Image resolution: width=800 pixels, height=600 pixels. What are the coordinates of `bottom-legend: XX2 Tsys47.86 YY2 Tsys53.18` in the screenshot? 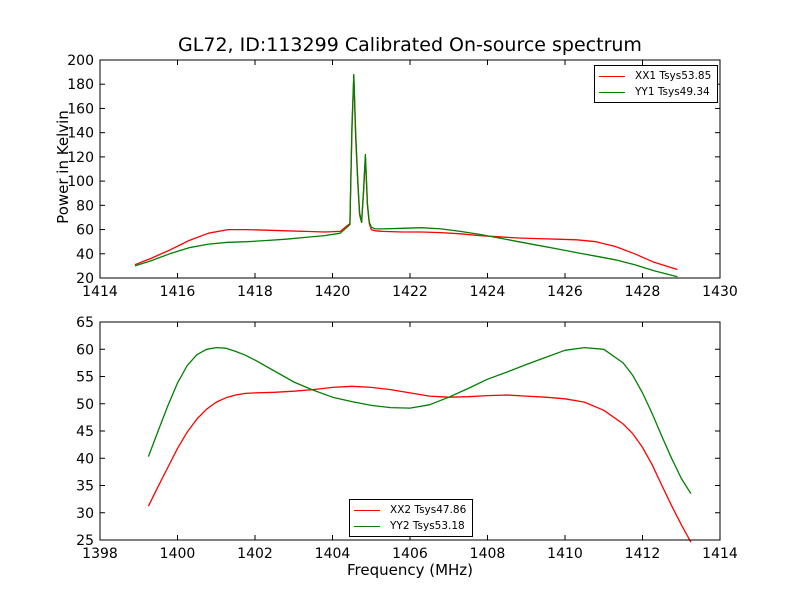 It's located at (411, 518).